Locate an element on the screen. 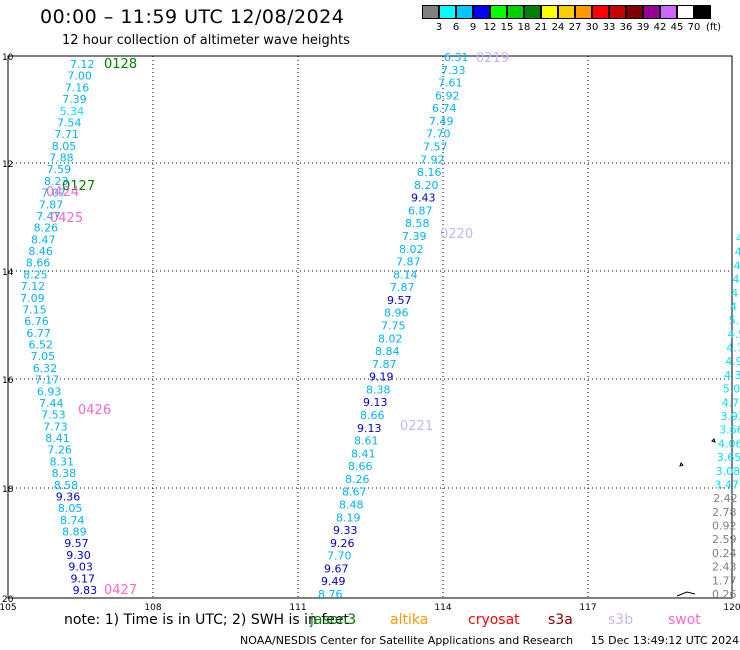 Image resolution: width=740 pixels, height=650 pixels. wave-height-value: 8.16 is located at coordinates (429, 172).